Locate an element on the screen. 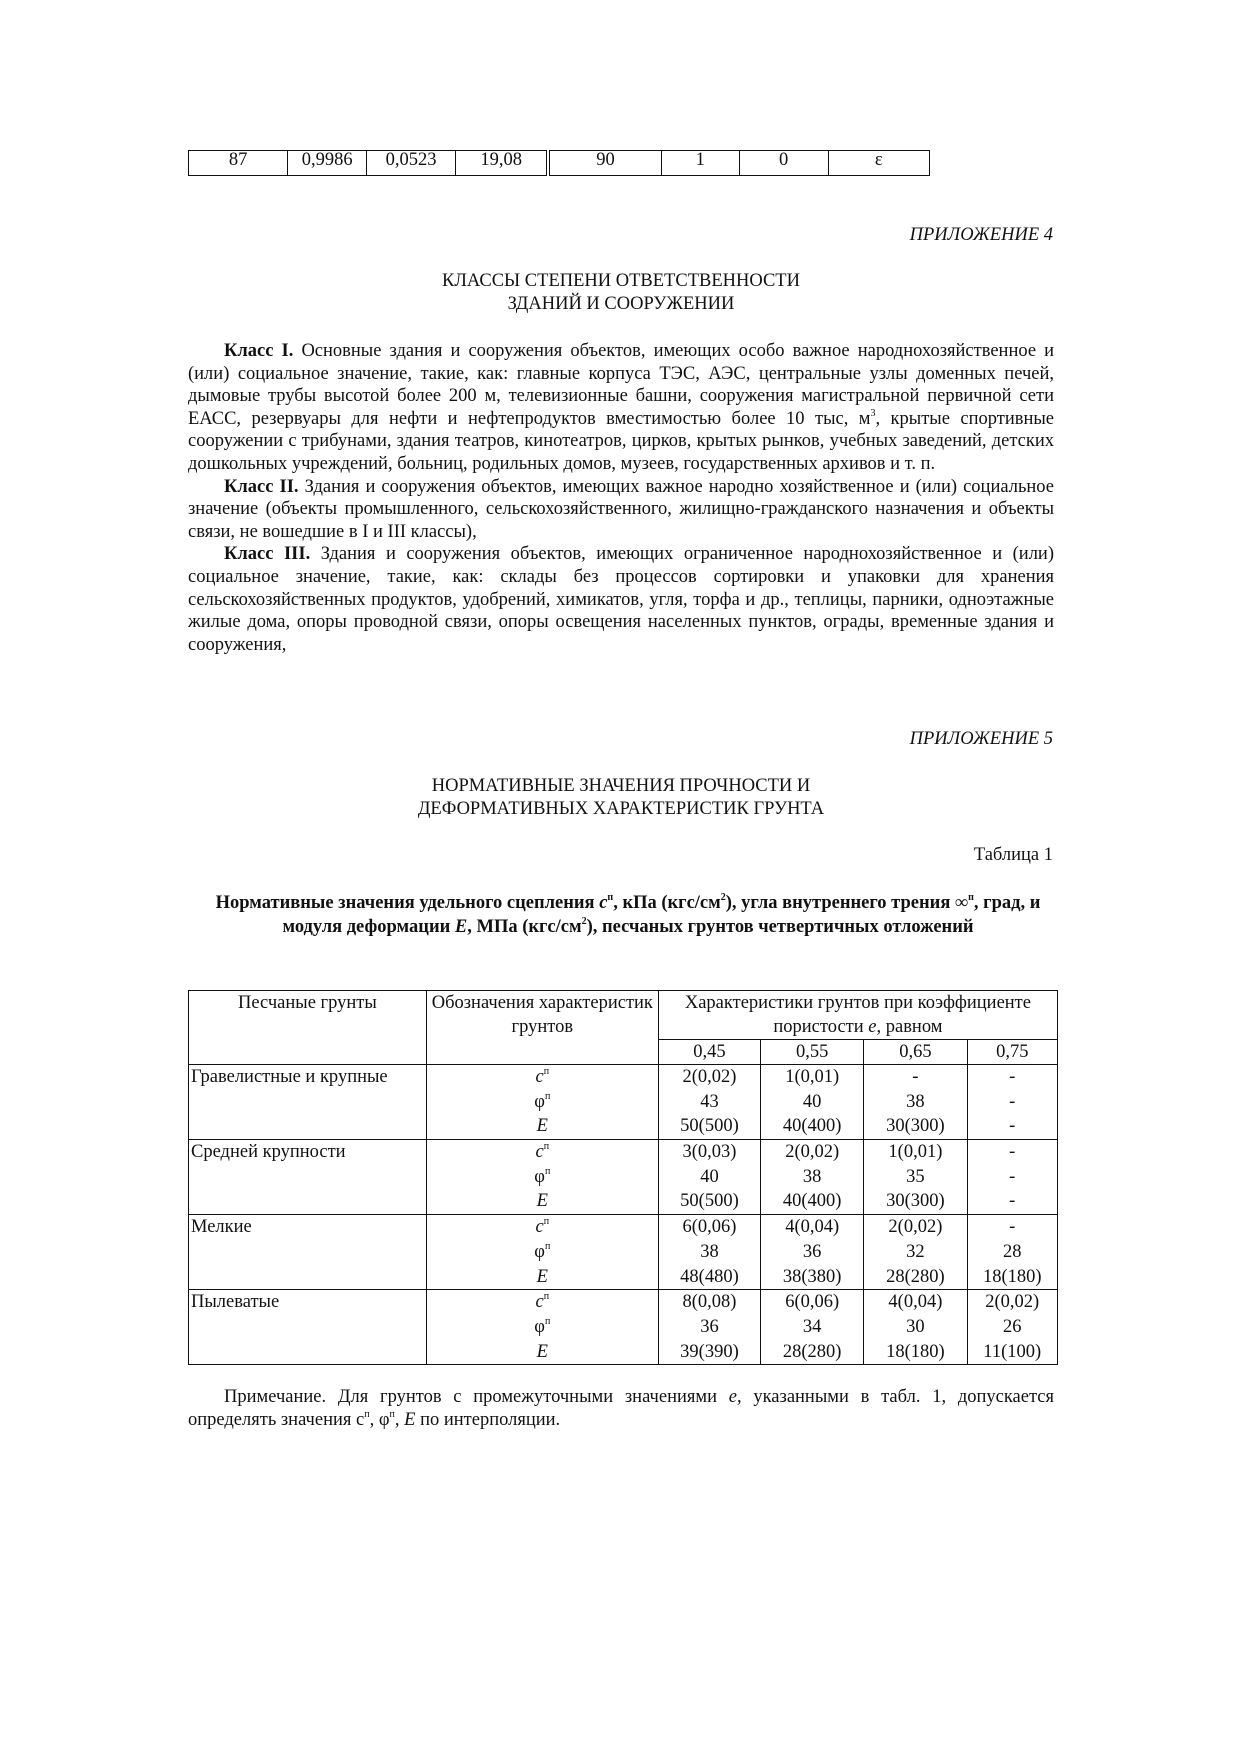  value: 18(180) is located at coordinates (915, 1351).